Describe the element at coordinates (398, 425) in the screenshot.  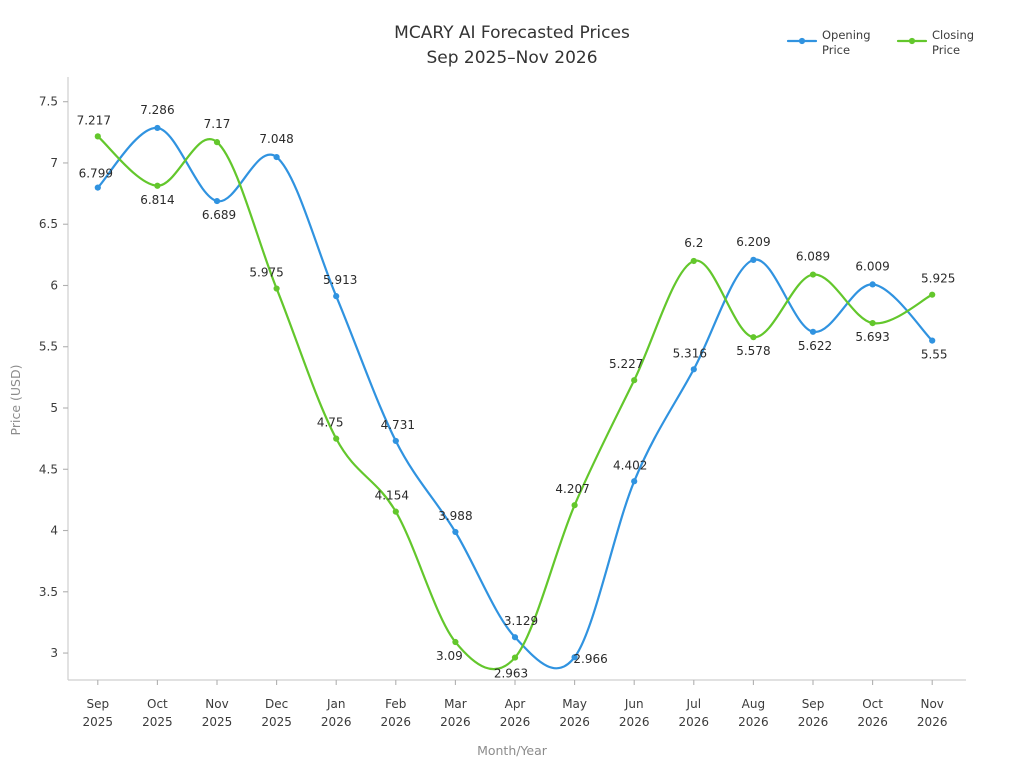
I see `data-point-label: 4.731` at that location.